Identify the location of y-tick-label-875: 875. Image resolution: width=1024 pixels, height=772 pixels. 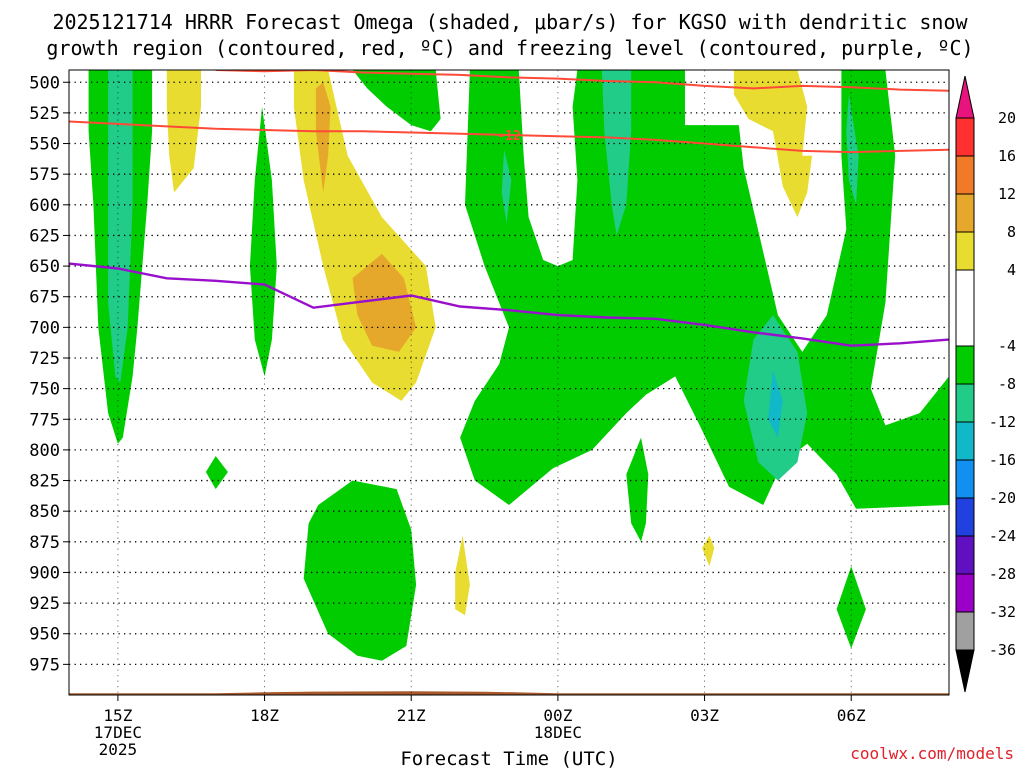
(44, 543).